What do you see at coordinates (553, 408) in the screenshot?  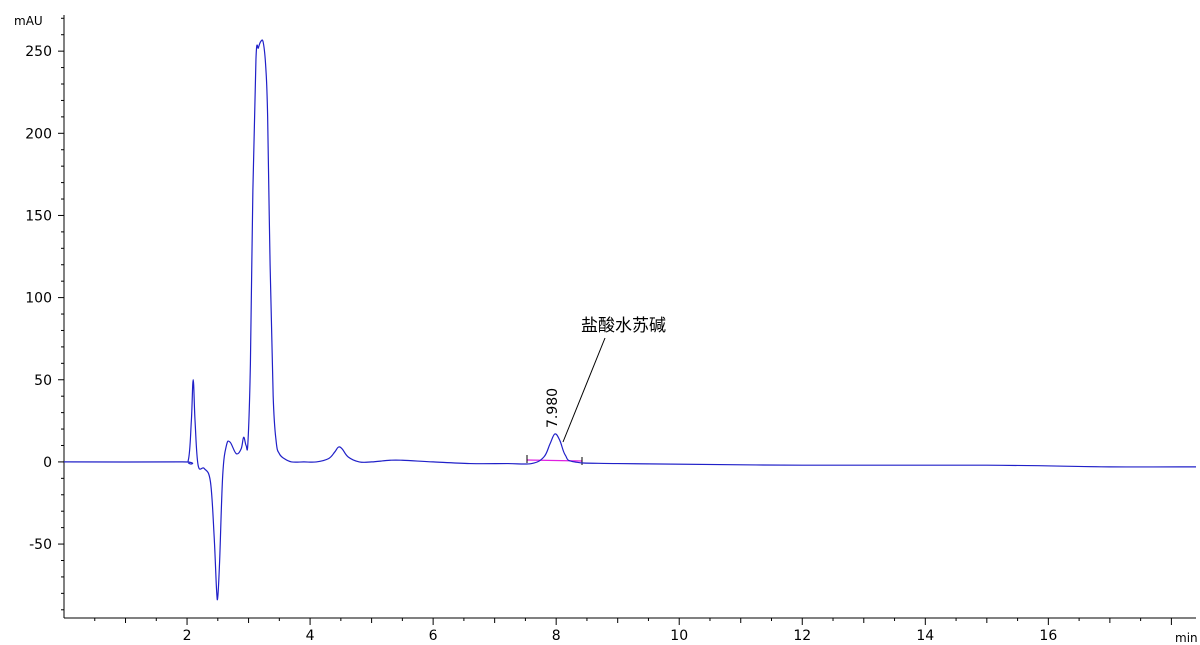 I see `retention-time-label: 7.980` at bounding box center [553, 408].